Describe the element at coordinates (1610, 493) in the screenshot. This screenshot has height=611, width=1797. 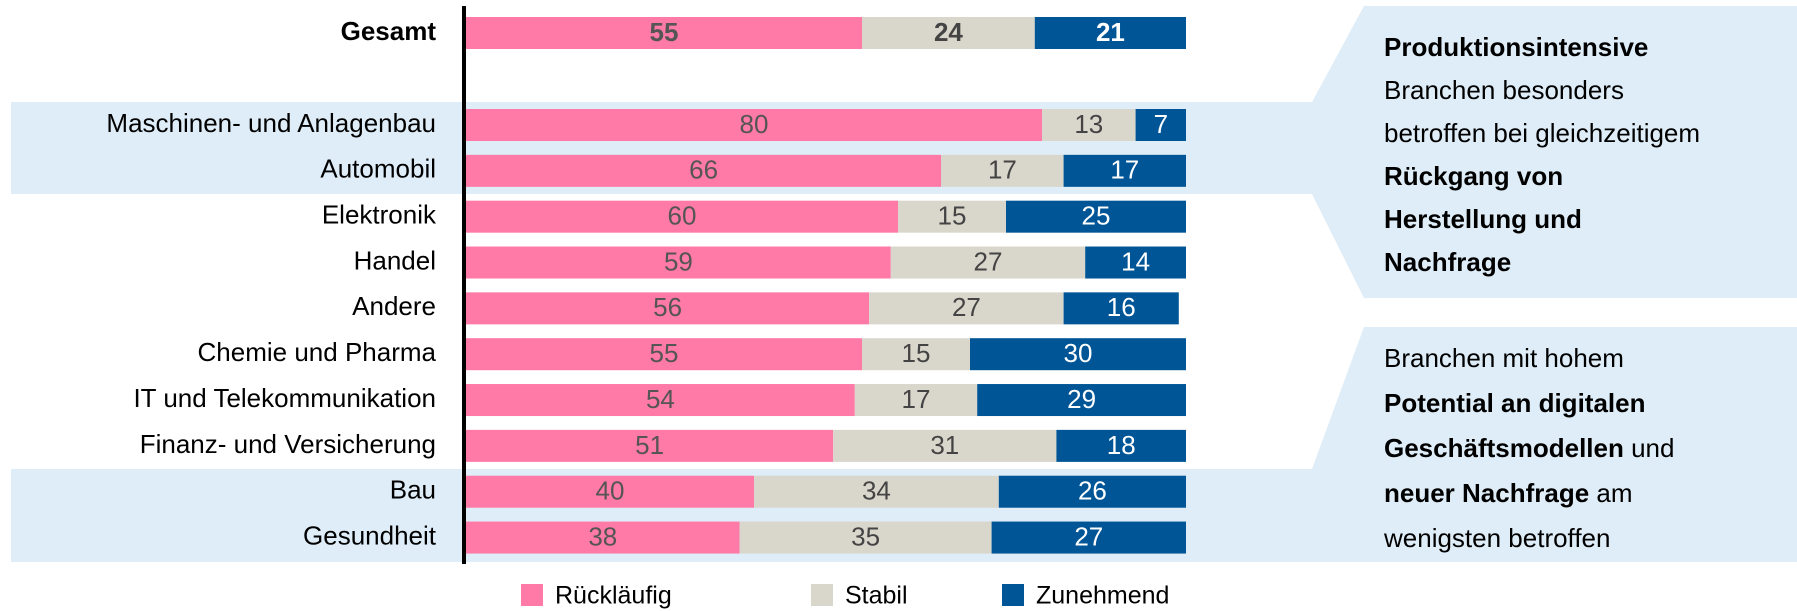
I see `annotation-text: am` at that location.